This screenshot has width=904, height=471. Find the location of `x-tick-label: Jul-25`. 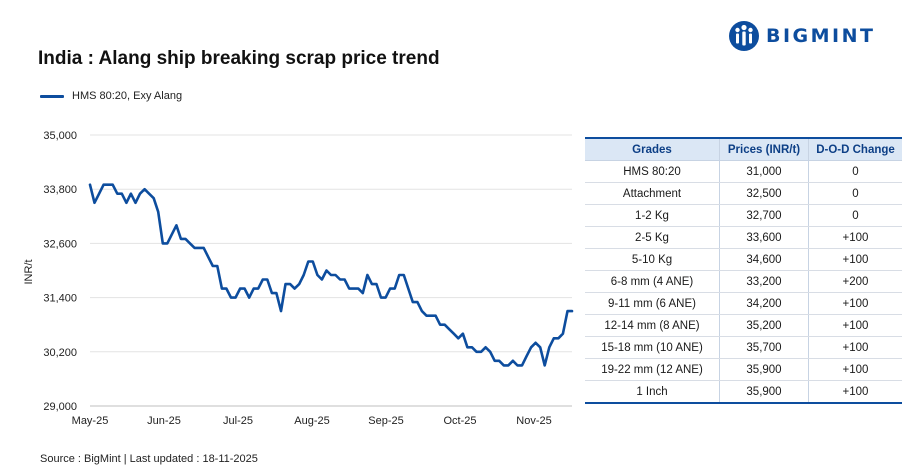

x-tick-label: Jul-25 is located at coordinates (238, 421).